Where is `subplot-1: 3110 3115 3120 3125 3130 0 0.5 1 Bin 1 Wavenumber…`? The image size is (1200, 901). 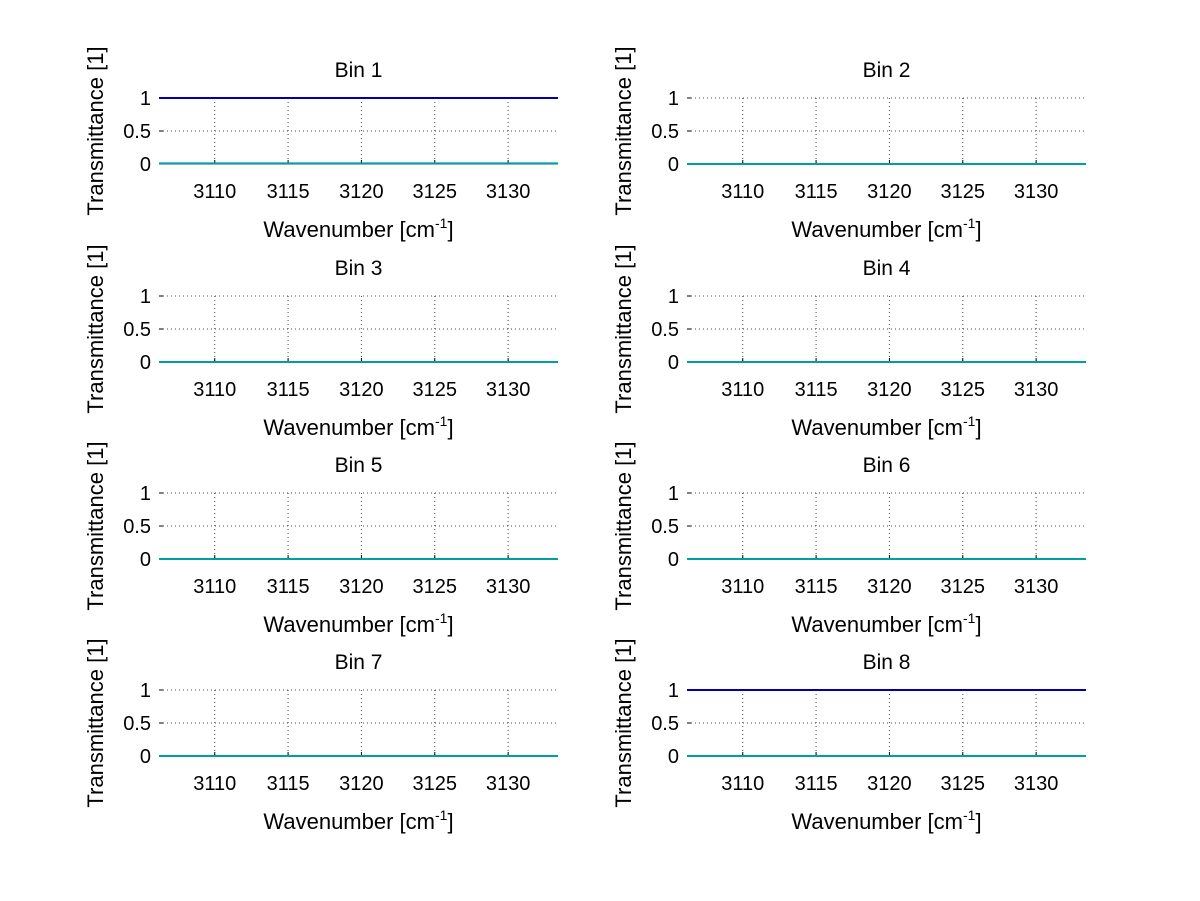 subplot-1: 3110 3115 3120 3125 3130 0 0.5 1 Bin 1 Wavenumber… is located at coordinates (320, 144).